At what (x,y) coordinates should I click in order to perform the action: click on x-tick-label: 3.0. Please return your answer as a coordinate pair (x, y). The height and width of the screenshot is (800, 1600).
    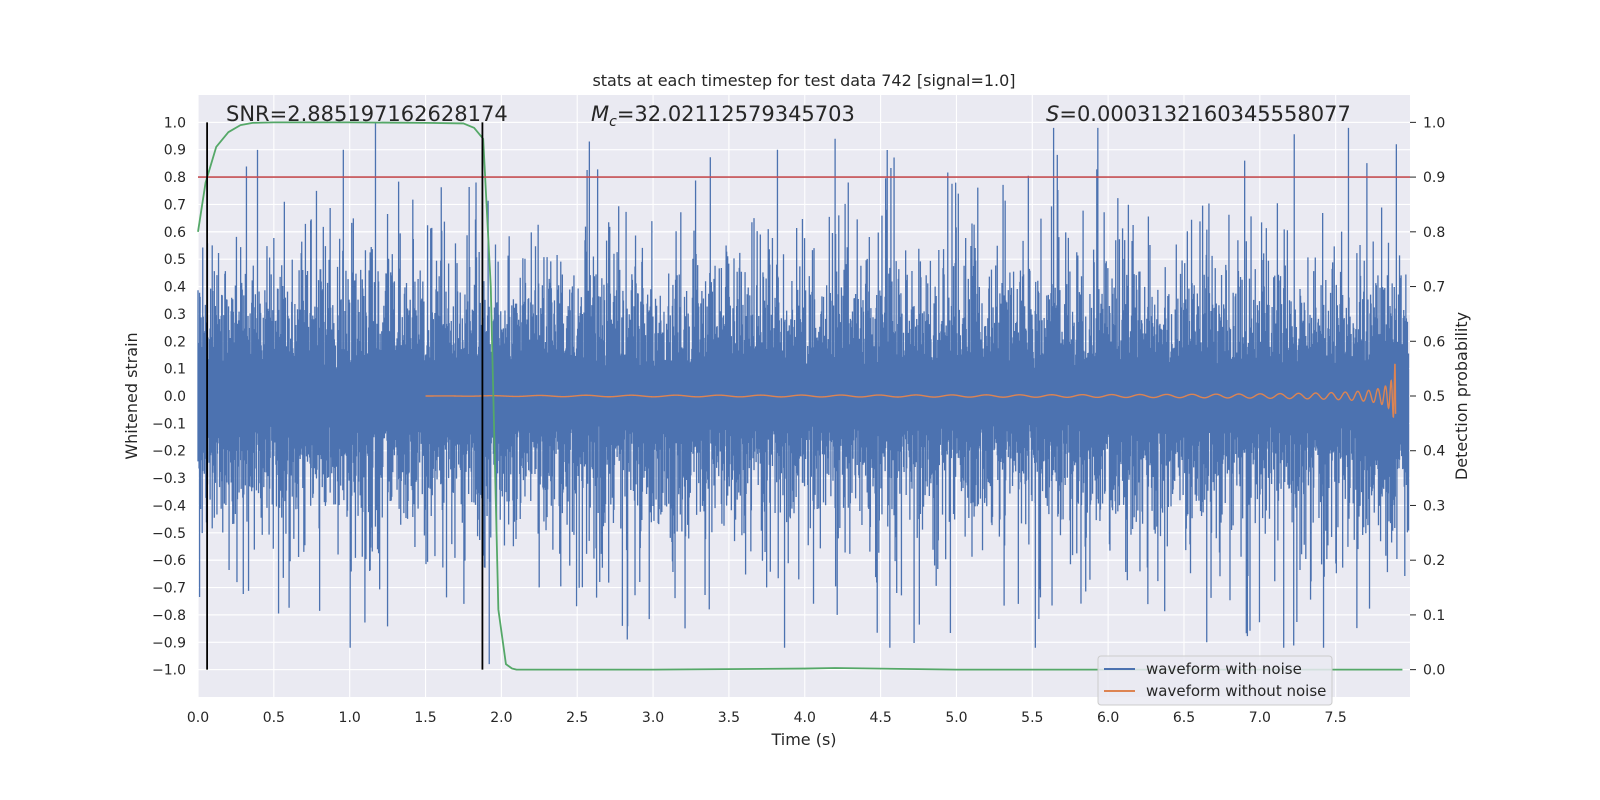
    Looking at the image, I should click on (653, 718).